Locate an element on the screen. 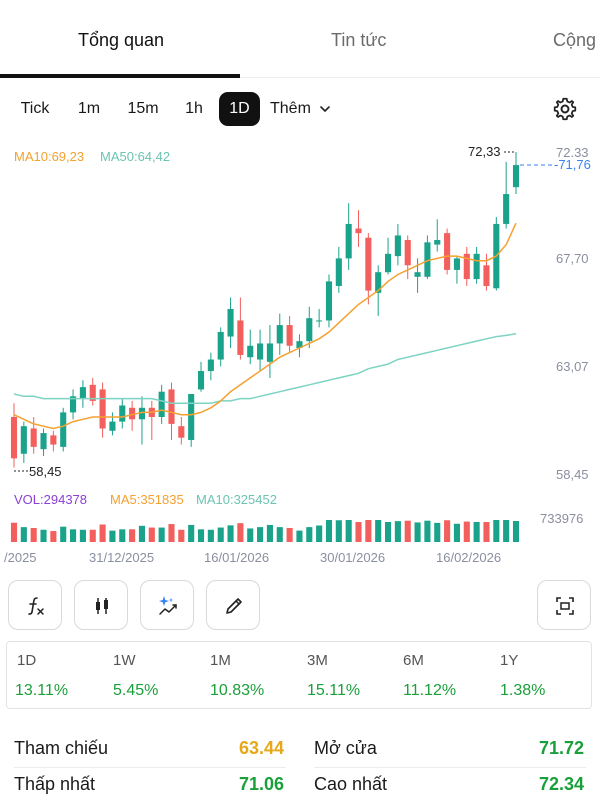 The image size is (600, 800). divider is located at coordinates (450, 767).